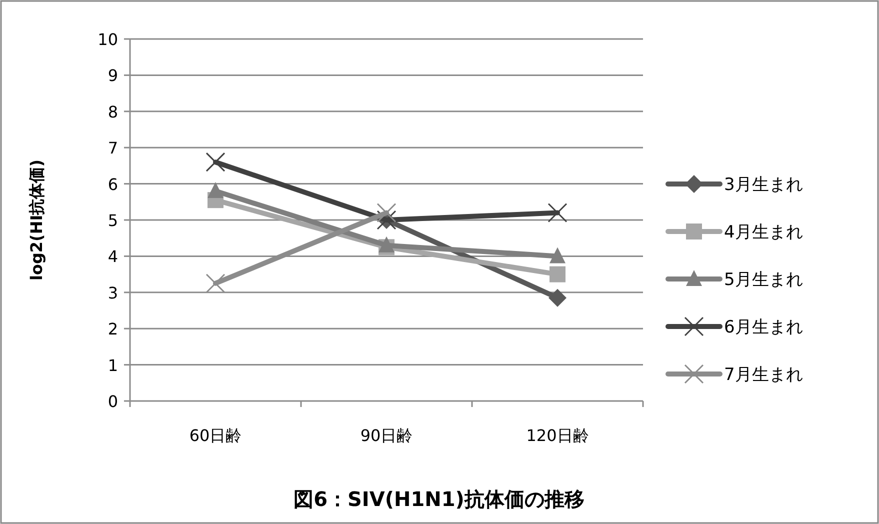 This screenshot has height=524, width=879. I want to click on legend-label: 4月生まれ, so click(763, 232).